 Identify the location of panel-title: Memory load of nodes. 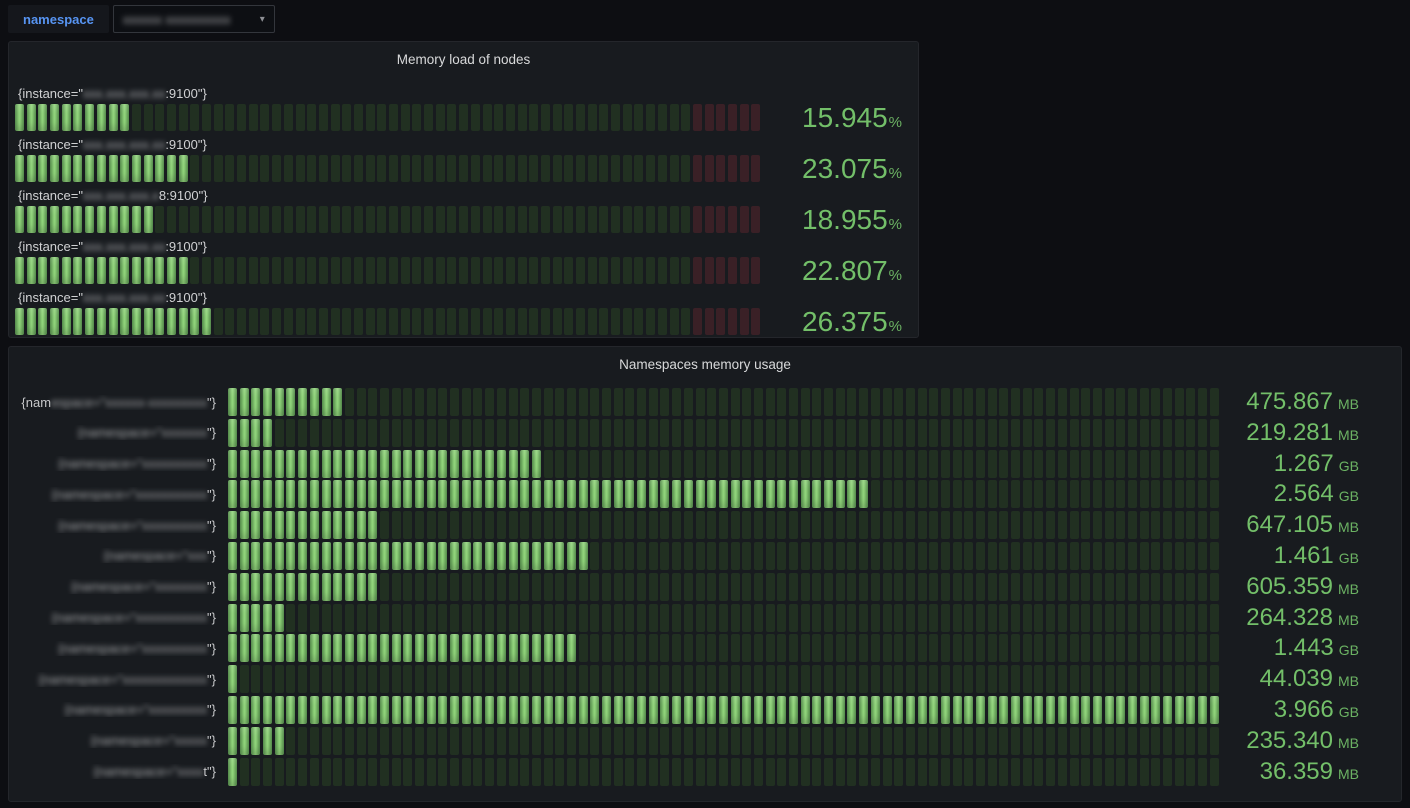
(463, 59).